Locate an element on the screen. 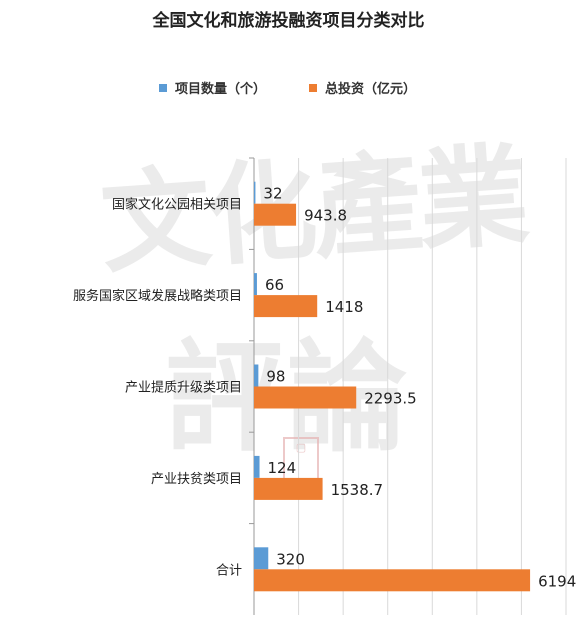  data-label: 943.8 is located at coordinates (325, 216).